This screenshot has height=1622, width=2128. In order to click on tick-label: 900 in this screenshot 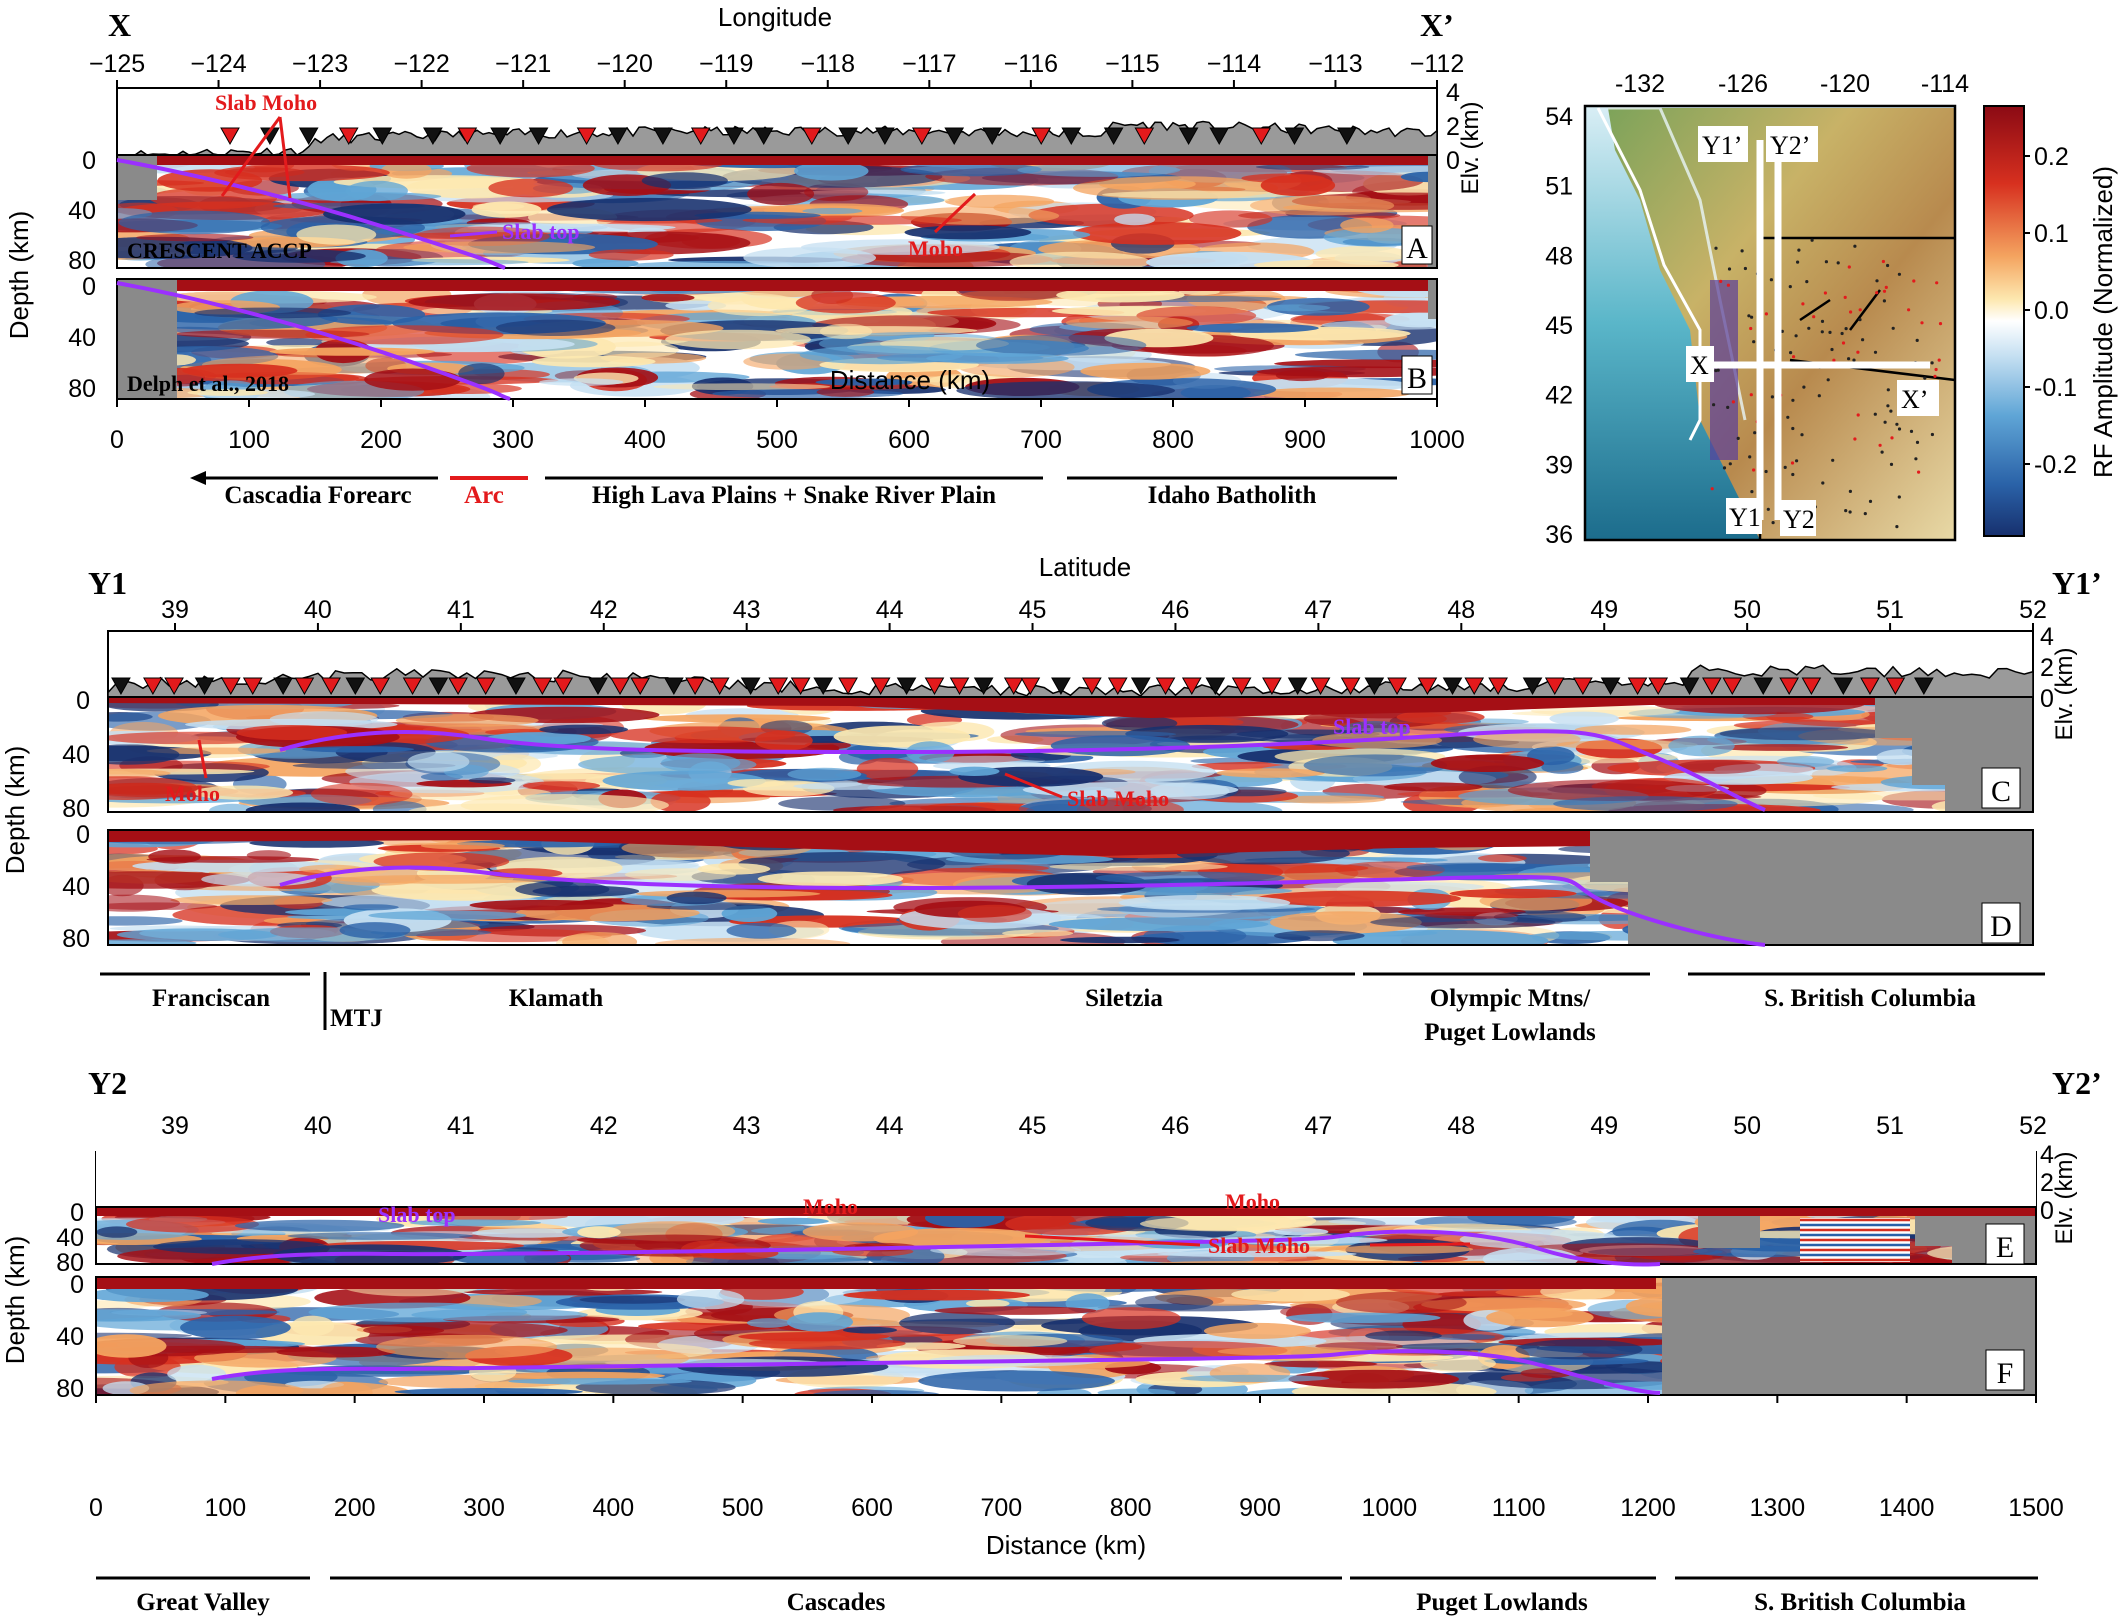, I will do `click(1305, 440)`.